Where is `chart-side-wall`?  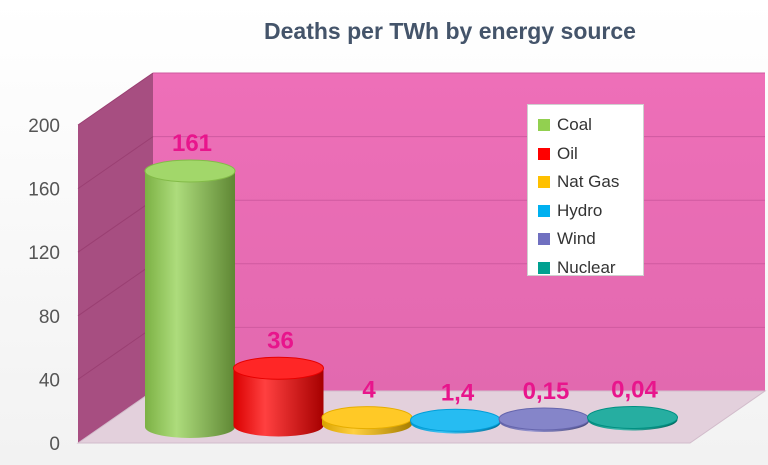 chart-side-wall is located at coordinates (115, 258).